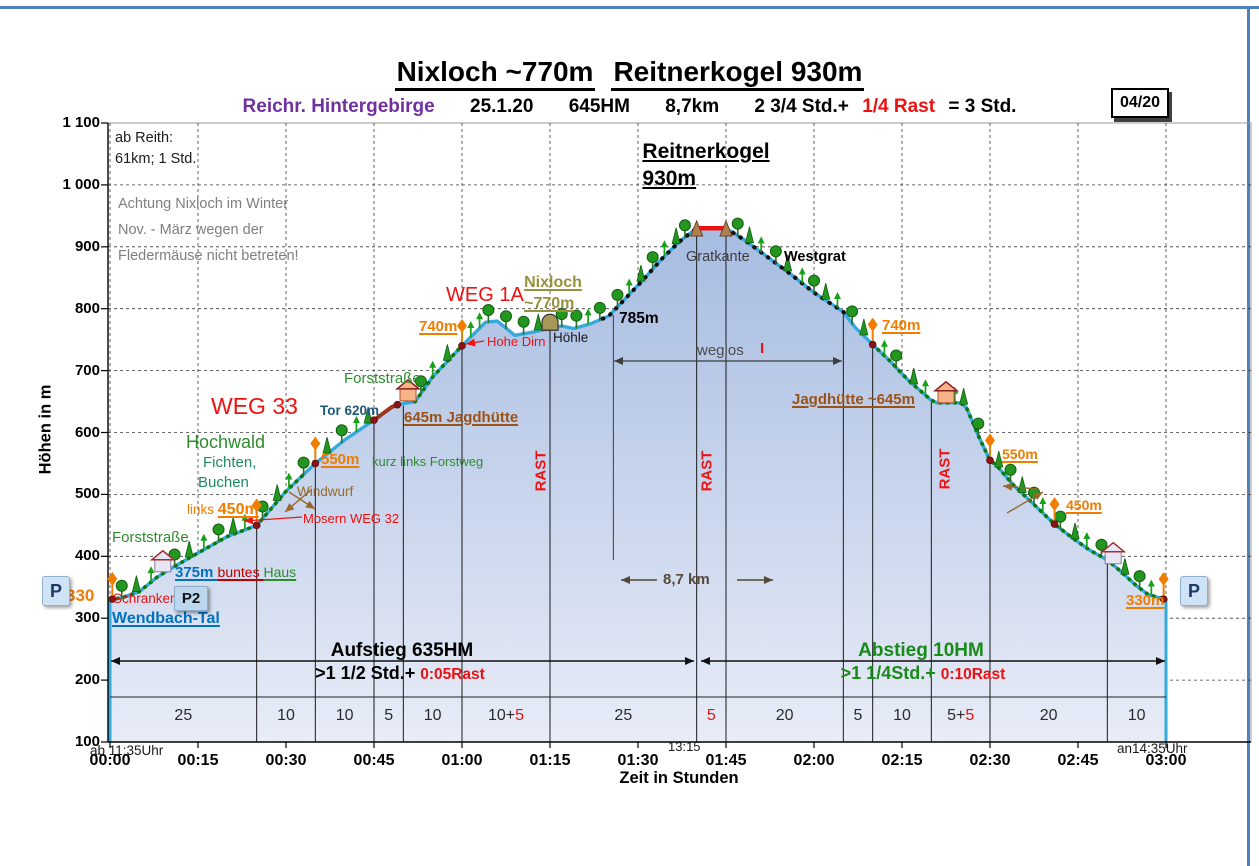  What do you see at coordinates (223, 482) in the screenshot?
I see `buchen-label: Buchen` at bounding box center [223, 482].